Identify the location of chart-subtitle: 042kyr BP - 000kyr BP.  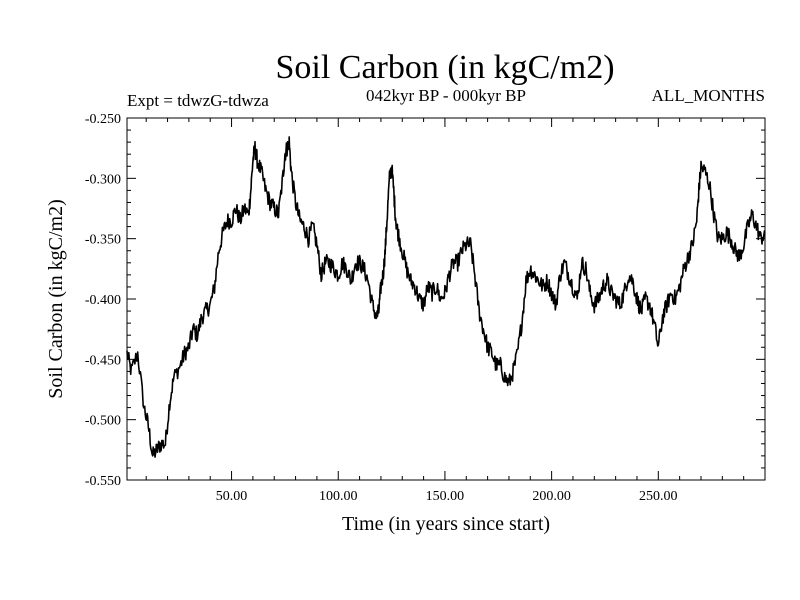
(446, 95).